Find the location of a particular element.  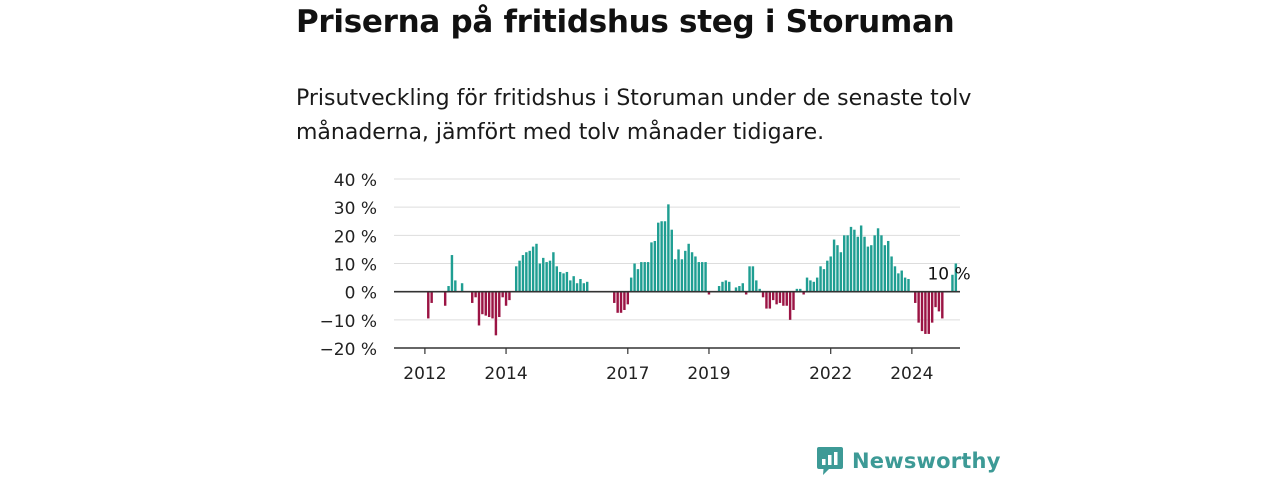

x-tick-label: 2022 is located at coordinates (830, 374).